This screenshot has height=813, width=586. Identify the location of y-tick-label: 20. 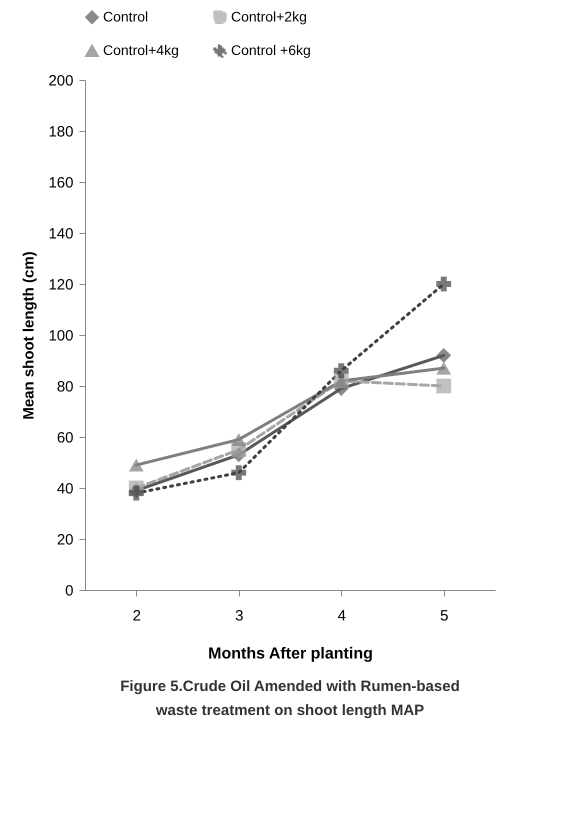
(65, 540).